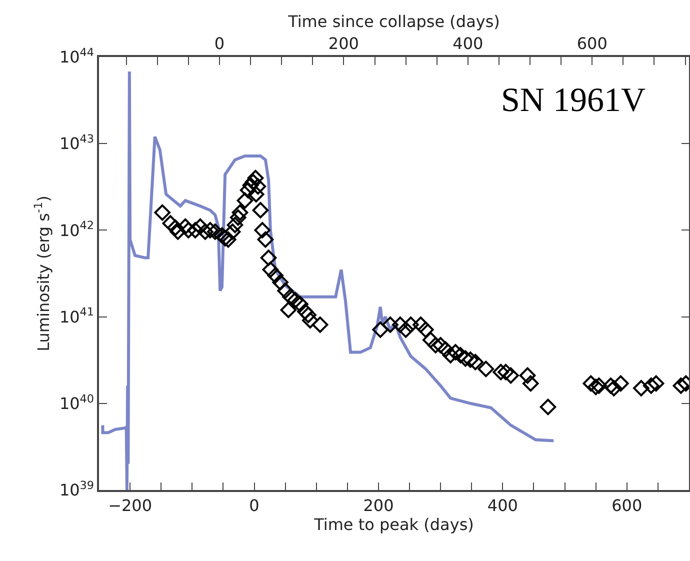  I want to click on x-axis-title: Time to peak (days), so click(393, 524).